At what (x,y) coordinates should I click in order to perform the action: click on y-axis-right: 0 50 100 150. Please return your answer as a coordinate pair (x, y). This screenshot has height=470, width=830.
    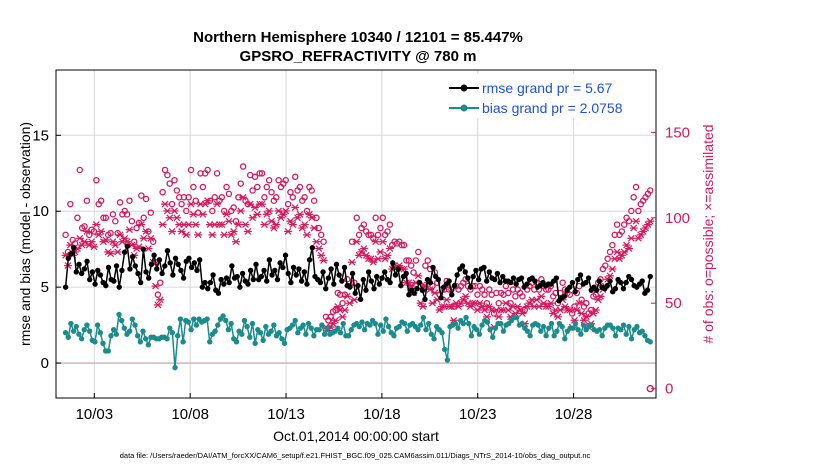
    Looking at the image, I should click on (670, 261).